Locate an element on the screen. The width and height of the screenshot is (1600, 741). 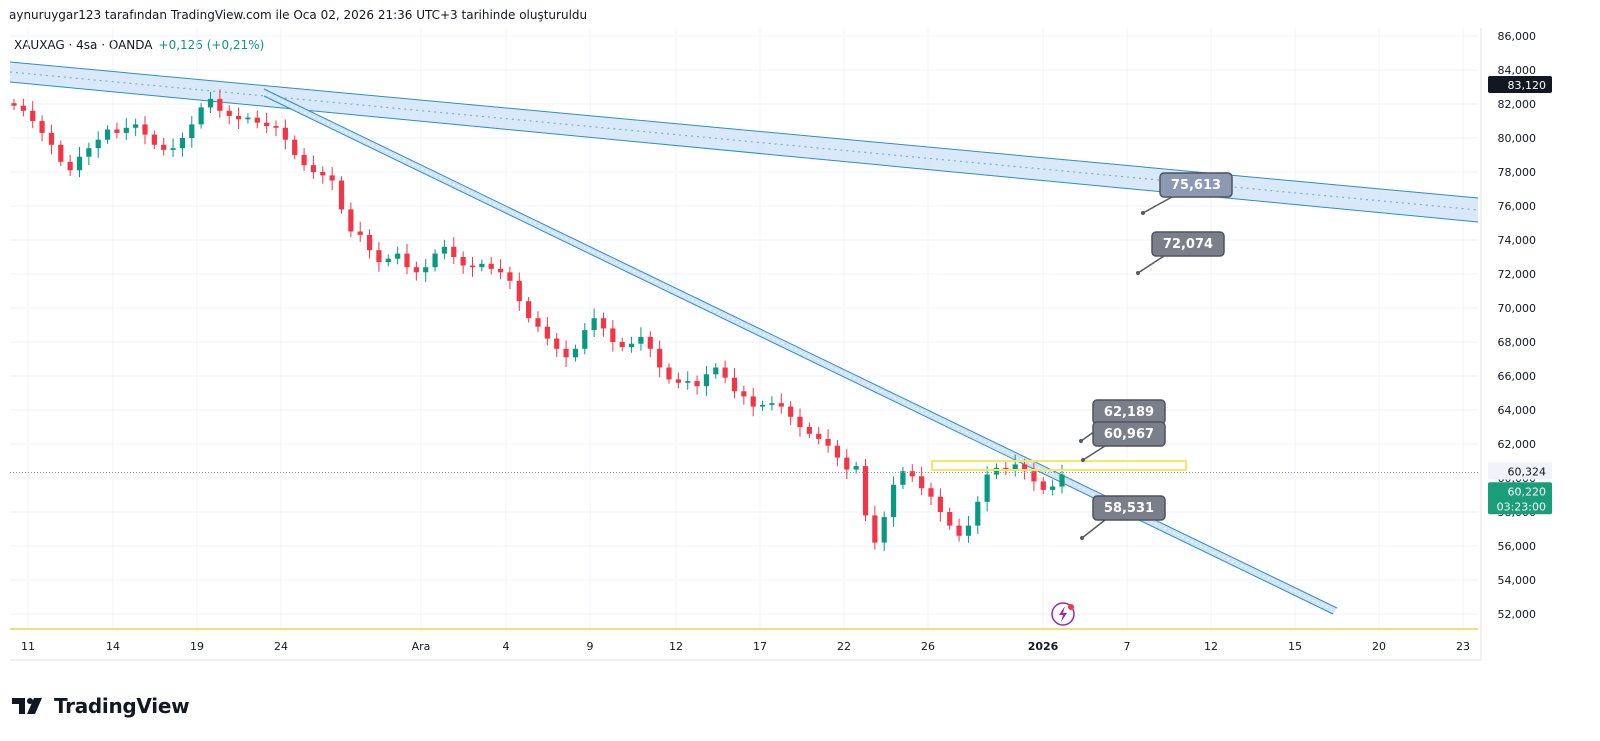
y-tick-label: 72,000 is located at coordinates (1517, 274).